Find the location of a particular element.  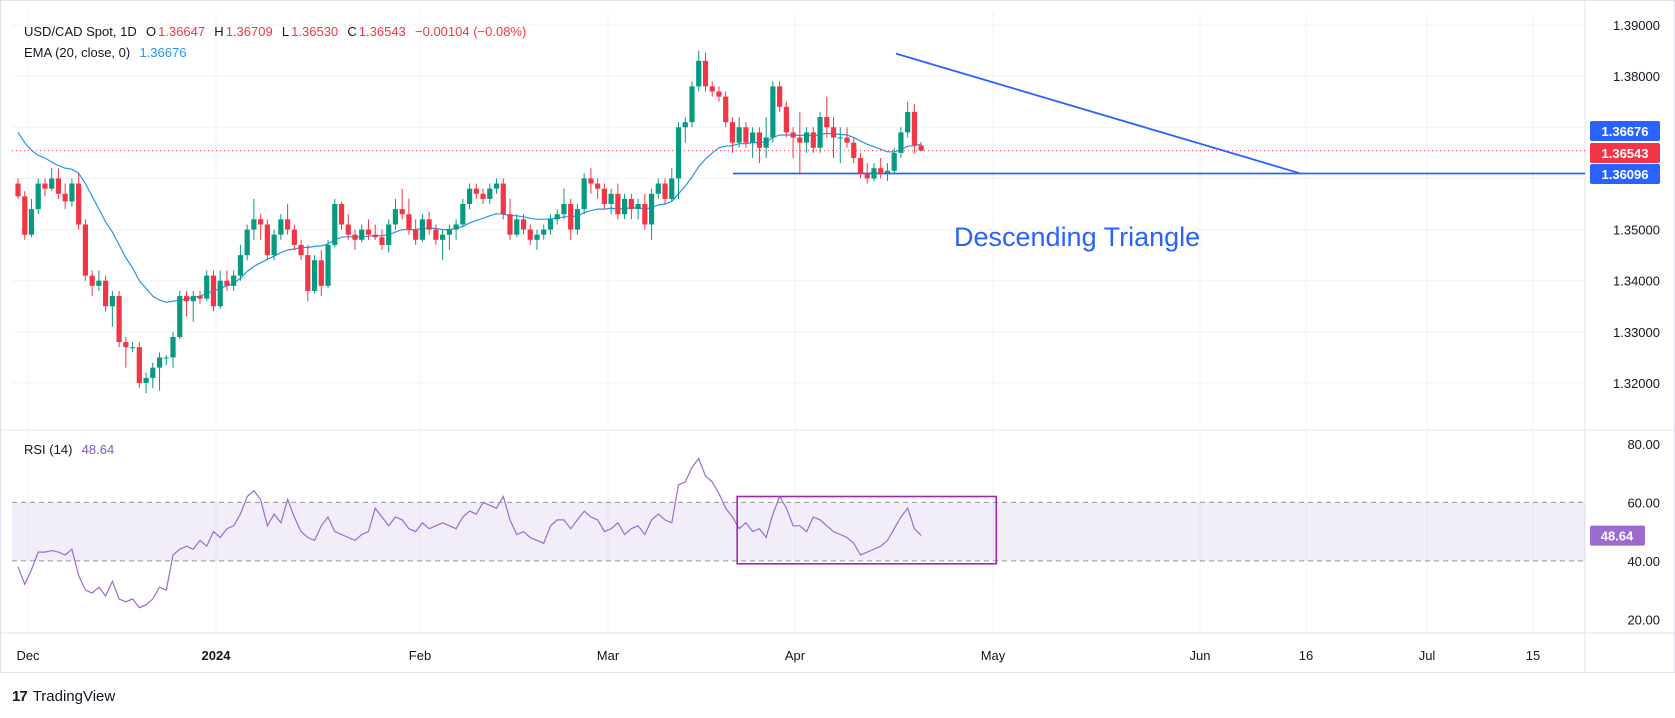

ema-label: EMA (20, close, 0) is located at coordinates (77, 52).